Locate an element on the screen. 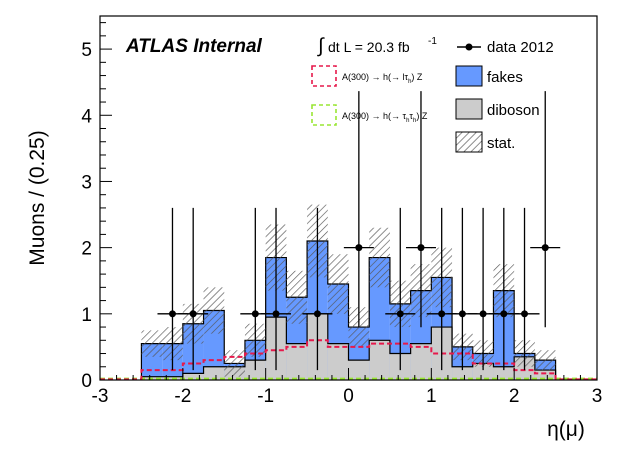 This screenshot has height=450, width=627. legend-label-signal-tautau-mid: τ is located at coordinates (411, 116).